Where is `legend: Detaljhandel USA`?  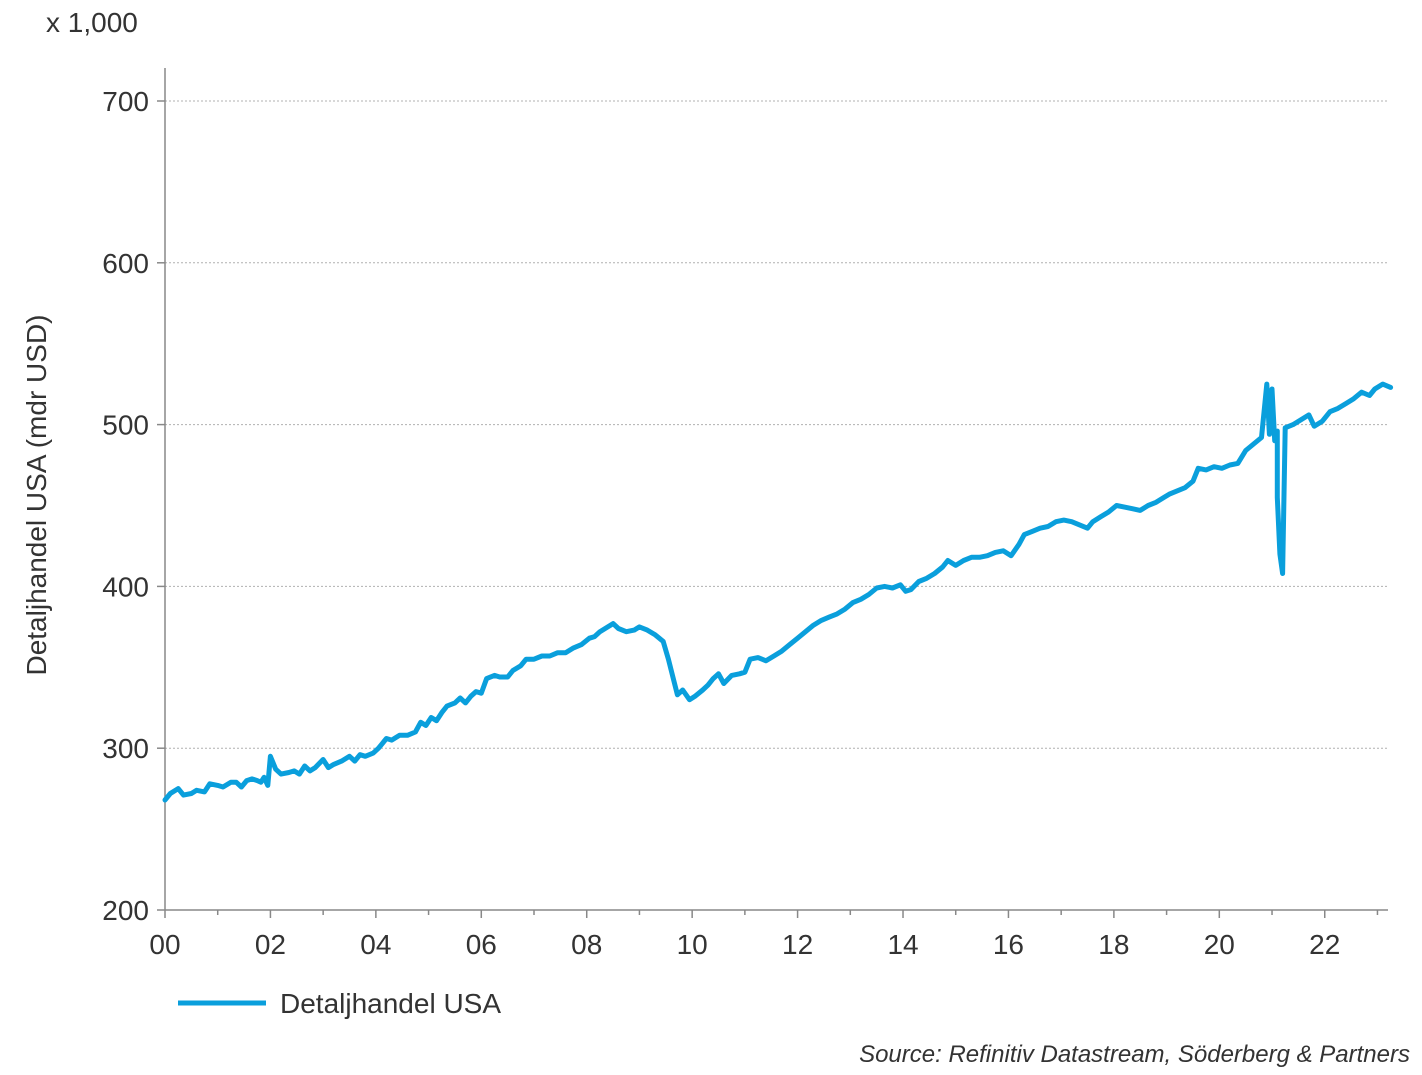
legend: Detaljhandel USA is located at coordinates (339, 1003).